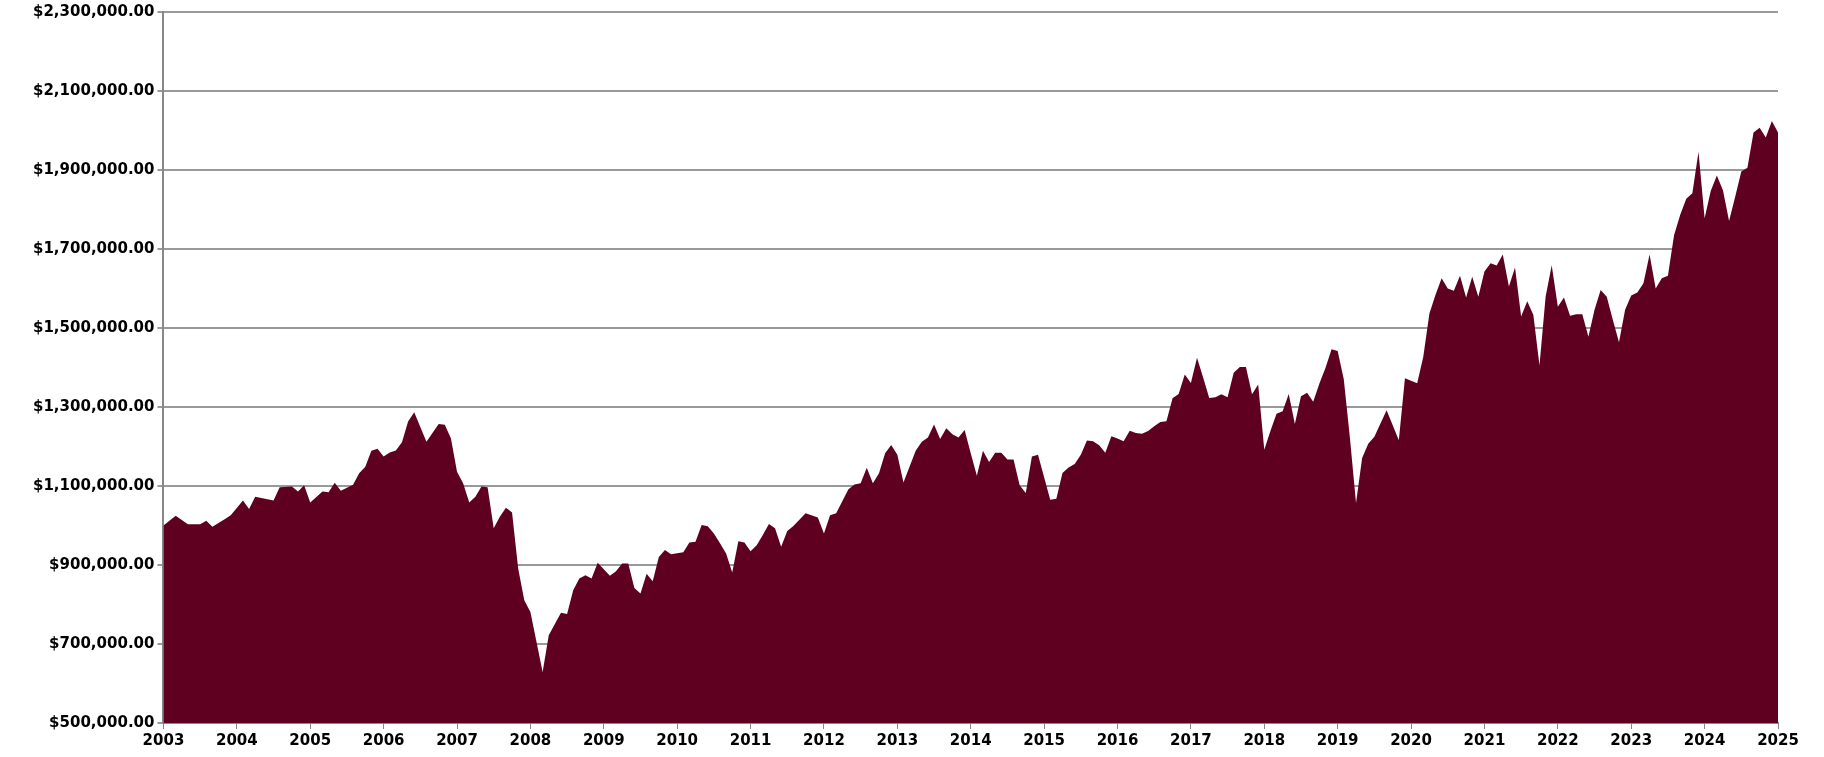  I want to click on x-tick-label: 2021, so click(1484, 739).